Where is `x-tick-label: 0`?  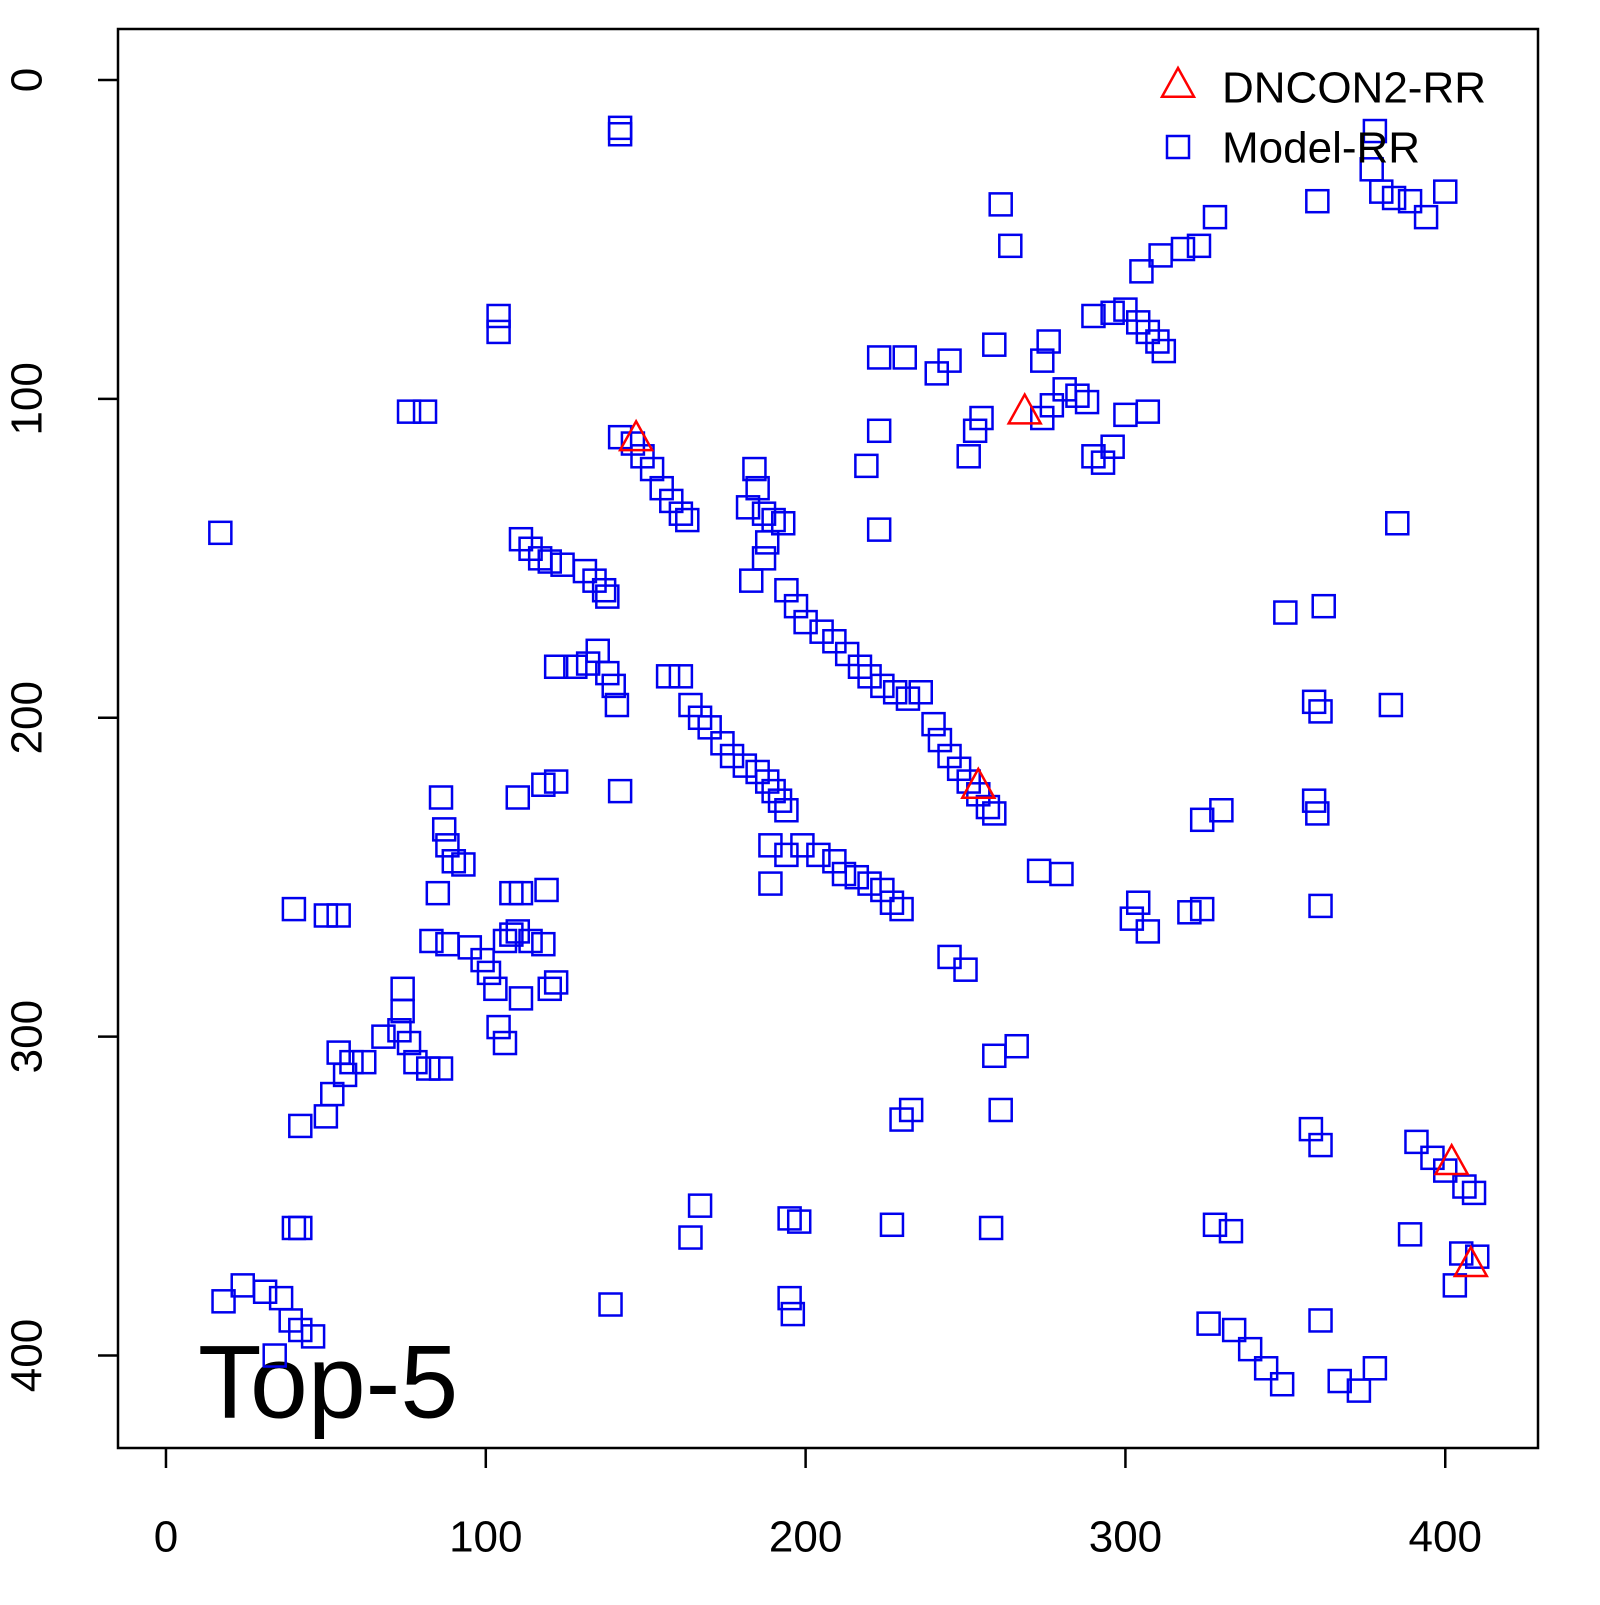
x-tick-label: 0 is located at coordinates (166, 1537).